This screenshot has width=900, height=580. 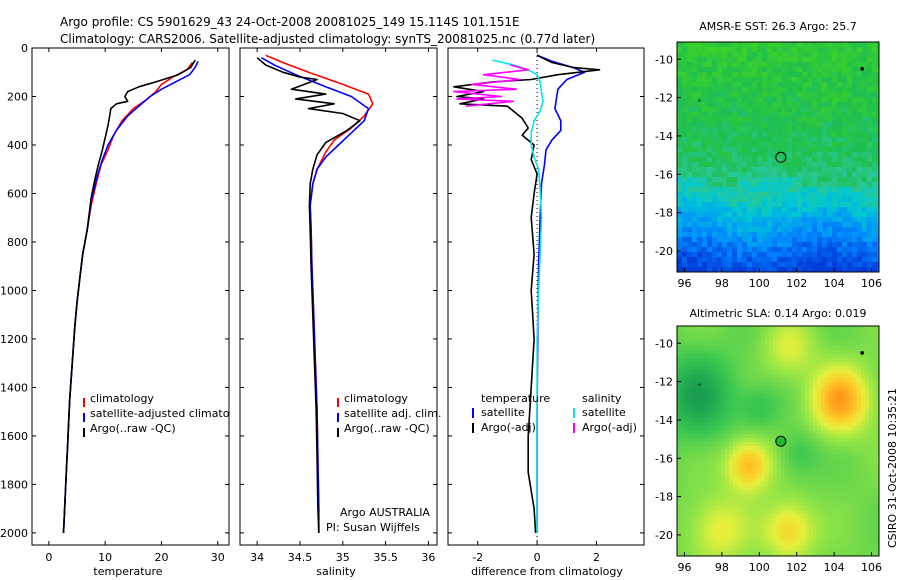 What do you see at coordinates (547, 571) in the screenshot?
I see `difference-xlabel: difference from climatology` at bounding box center [547, 571].